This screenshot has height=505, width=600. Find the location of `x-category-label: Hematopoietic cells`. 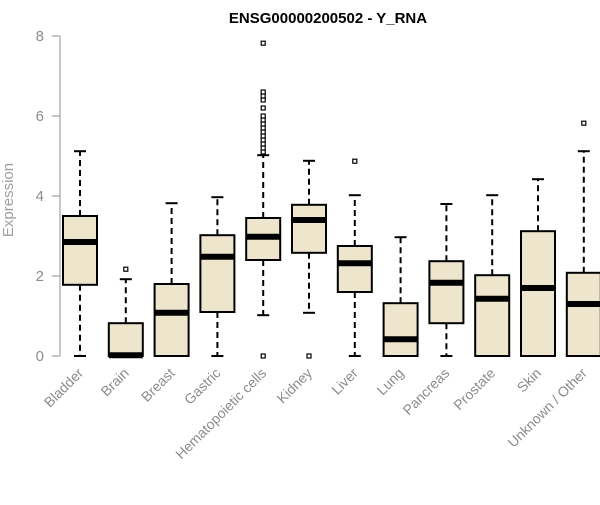

x-category-label: Hematopoietic cells is located at coordinates (220, 413).